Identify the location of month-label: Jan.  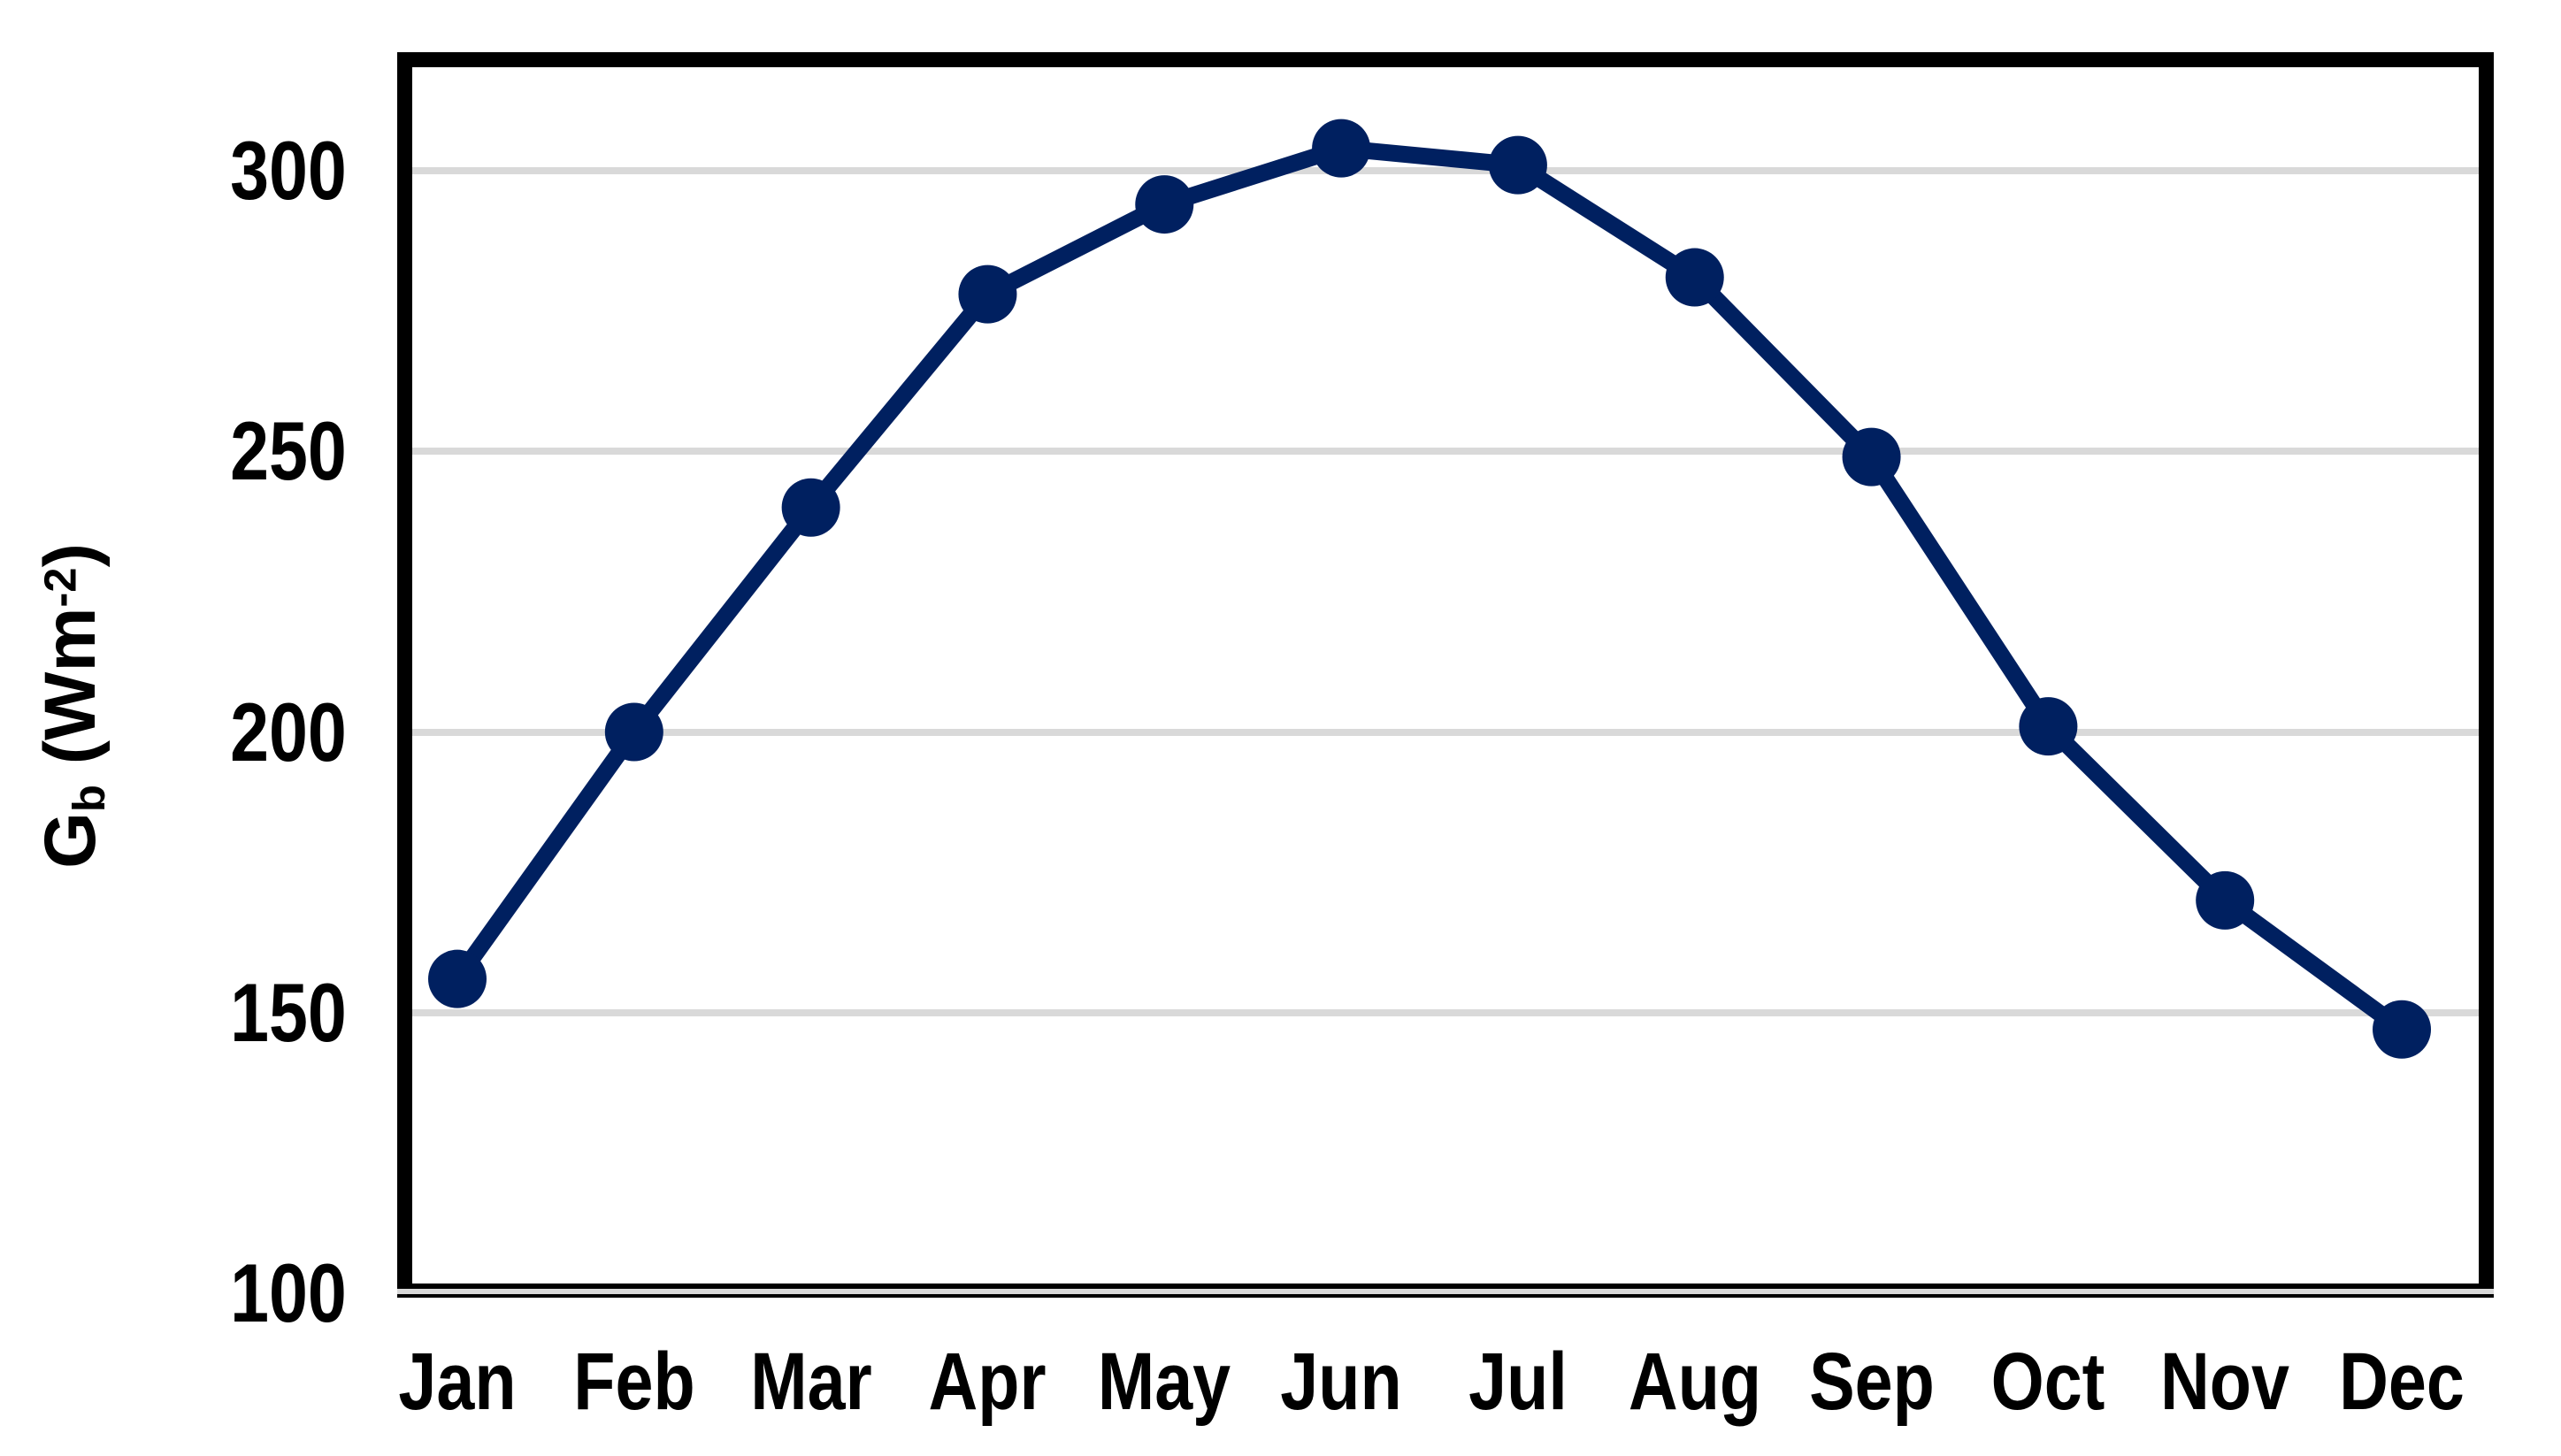
(457, 1382).